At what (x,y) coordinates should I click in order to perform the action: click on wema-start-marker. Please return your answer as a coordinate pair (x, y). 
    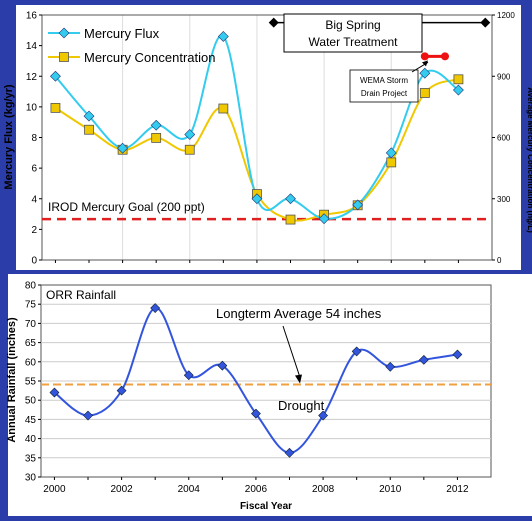
    Looking at the image, I should click on (424, 56).